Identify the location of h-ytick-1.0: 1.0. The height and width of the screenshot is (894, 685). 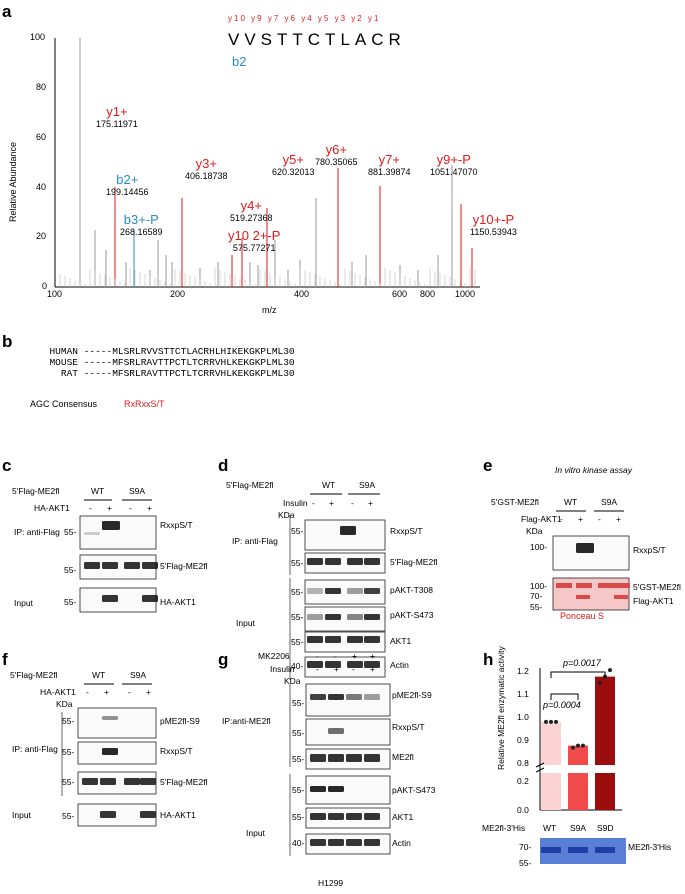
(523, 717).